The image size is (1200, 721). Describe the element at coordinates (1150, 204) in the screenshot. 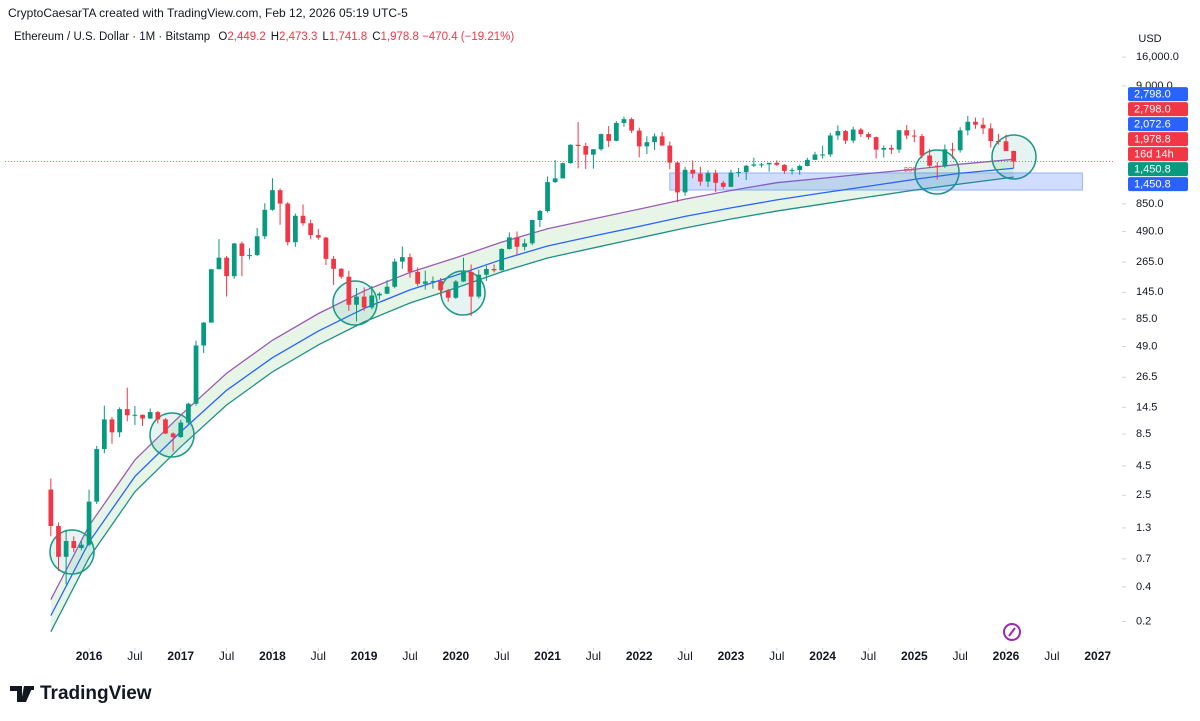

I see `y-tick-label: 850.0` at that location.